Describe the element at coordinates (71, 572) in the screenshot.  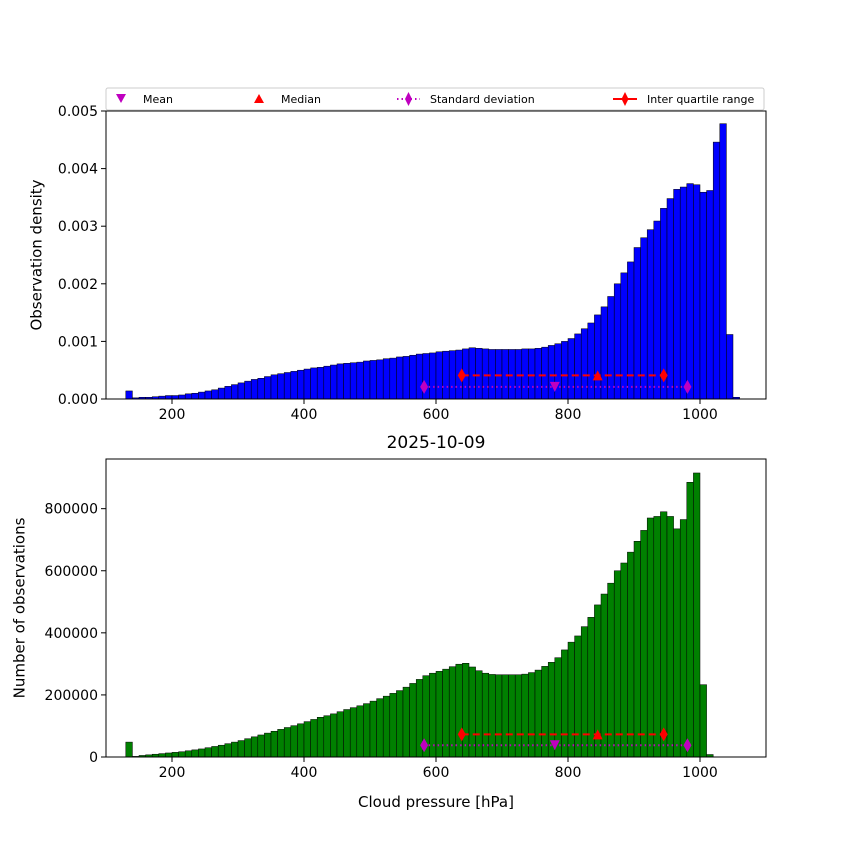
I see `y-tick-label: 600000` at that location.